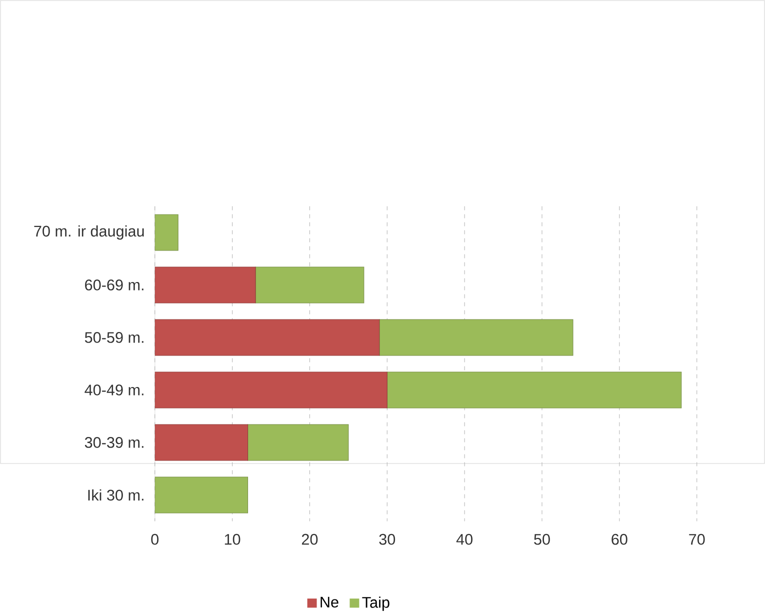  What do you see at coordinates (155, 539) in the screenshot?
I see `x-tick-label: 0` at bounding box center [155, 539].